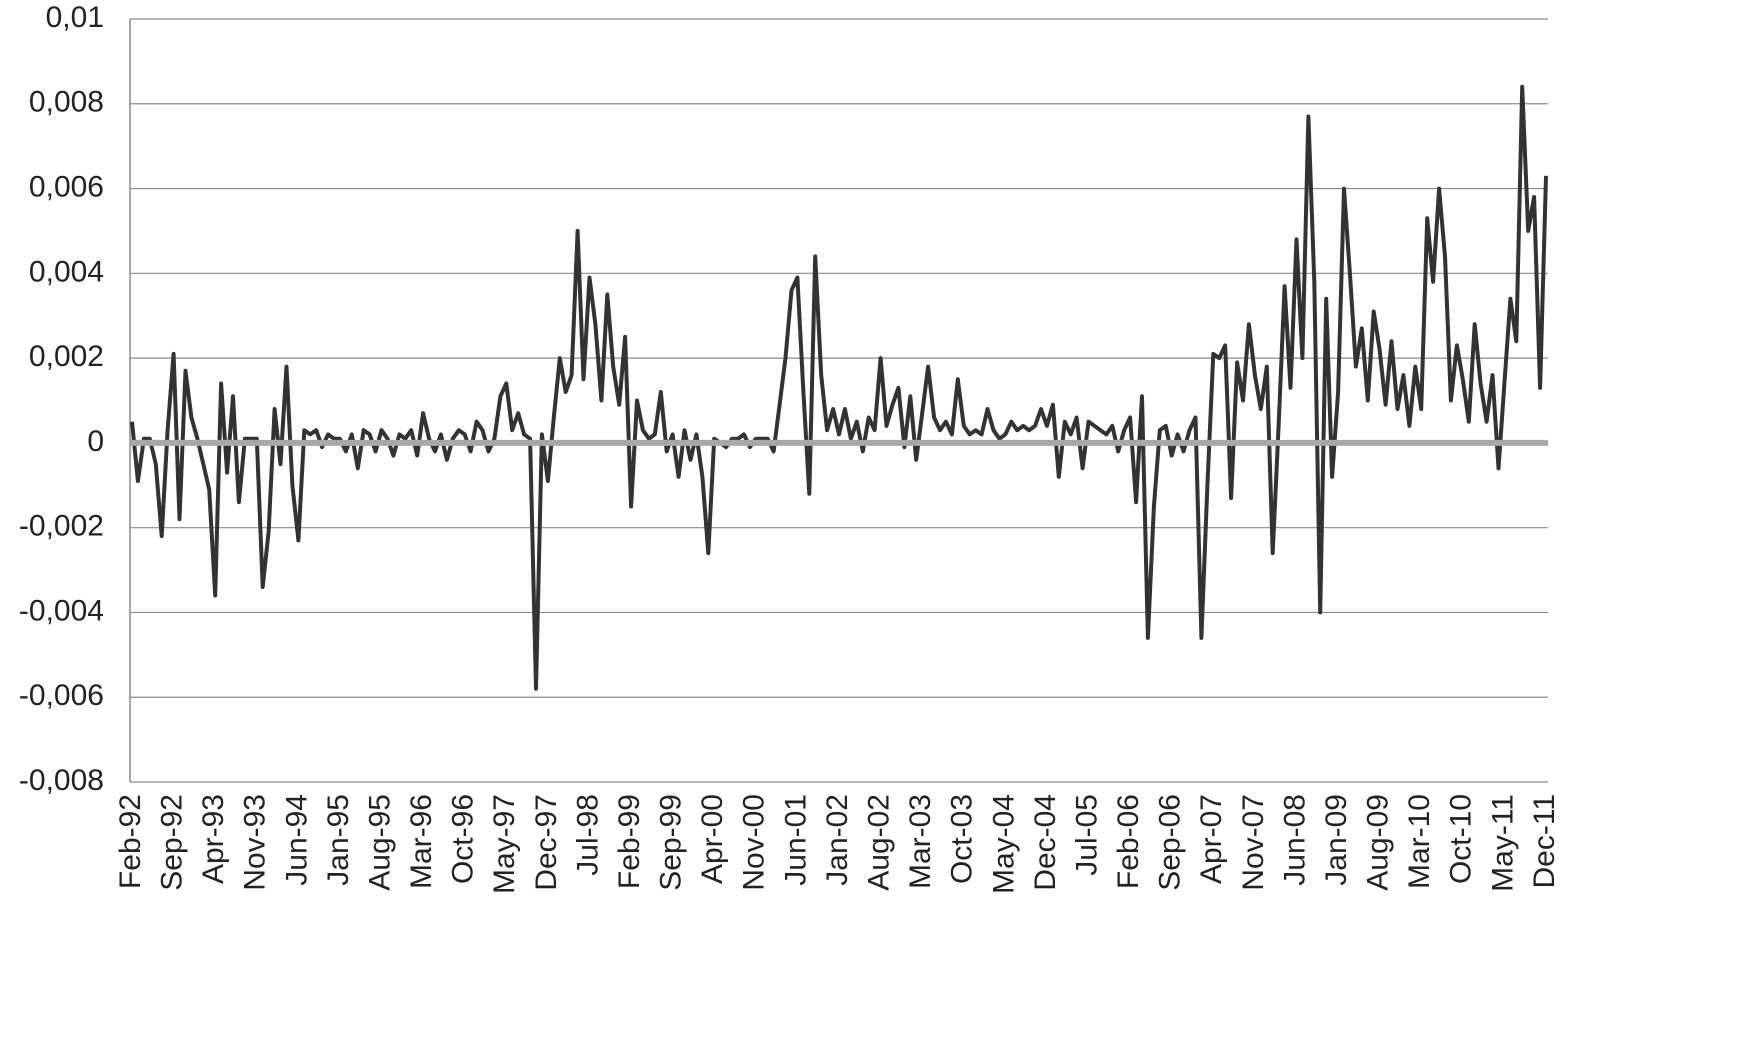 The width and height of the screenshot is (1749, 1044). I want to click on y-tick-label: 0,006, so click(66, 186).